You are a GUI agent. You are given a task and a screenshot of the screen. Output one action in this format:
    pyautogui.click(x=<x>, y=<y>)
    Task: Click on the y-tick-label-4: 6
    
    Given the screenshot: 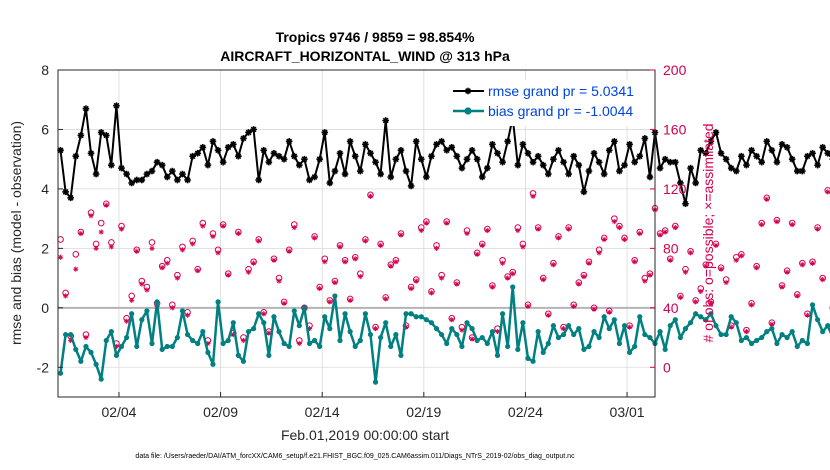 What is the action you would take?
    pyautogui.click(x=45, y=129)
    